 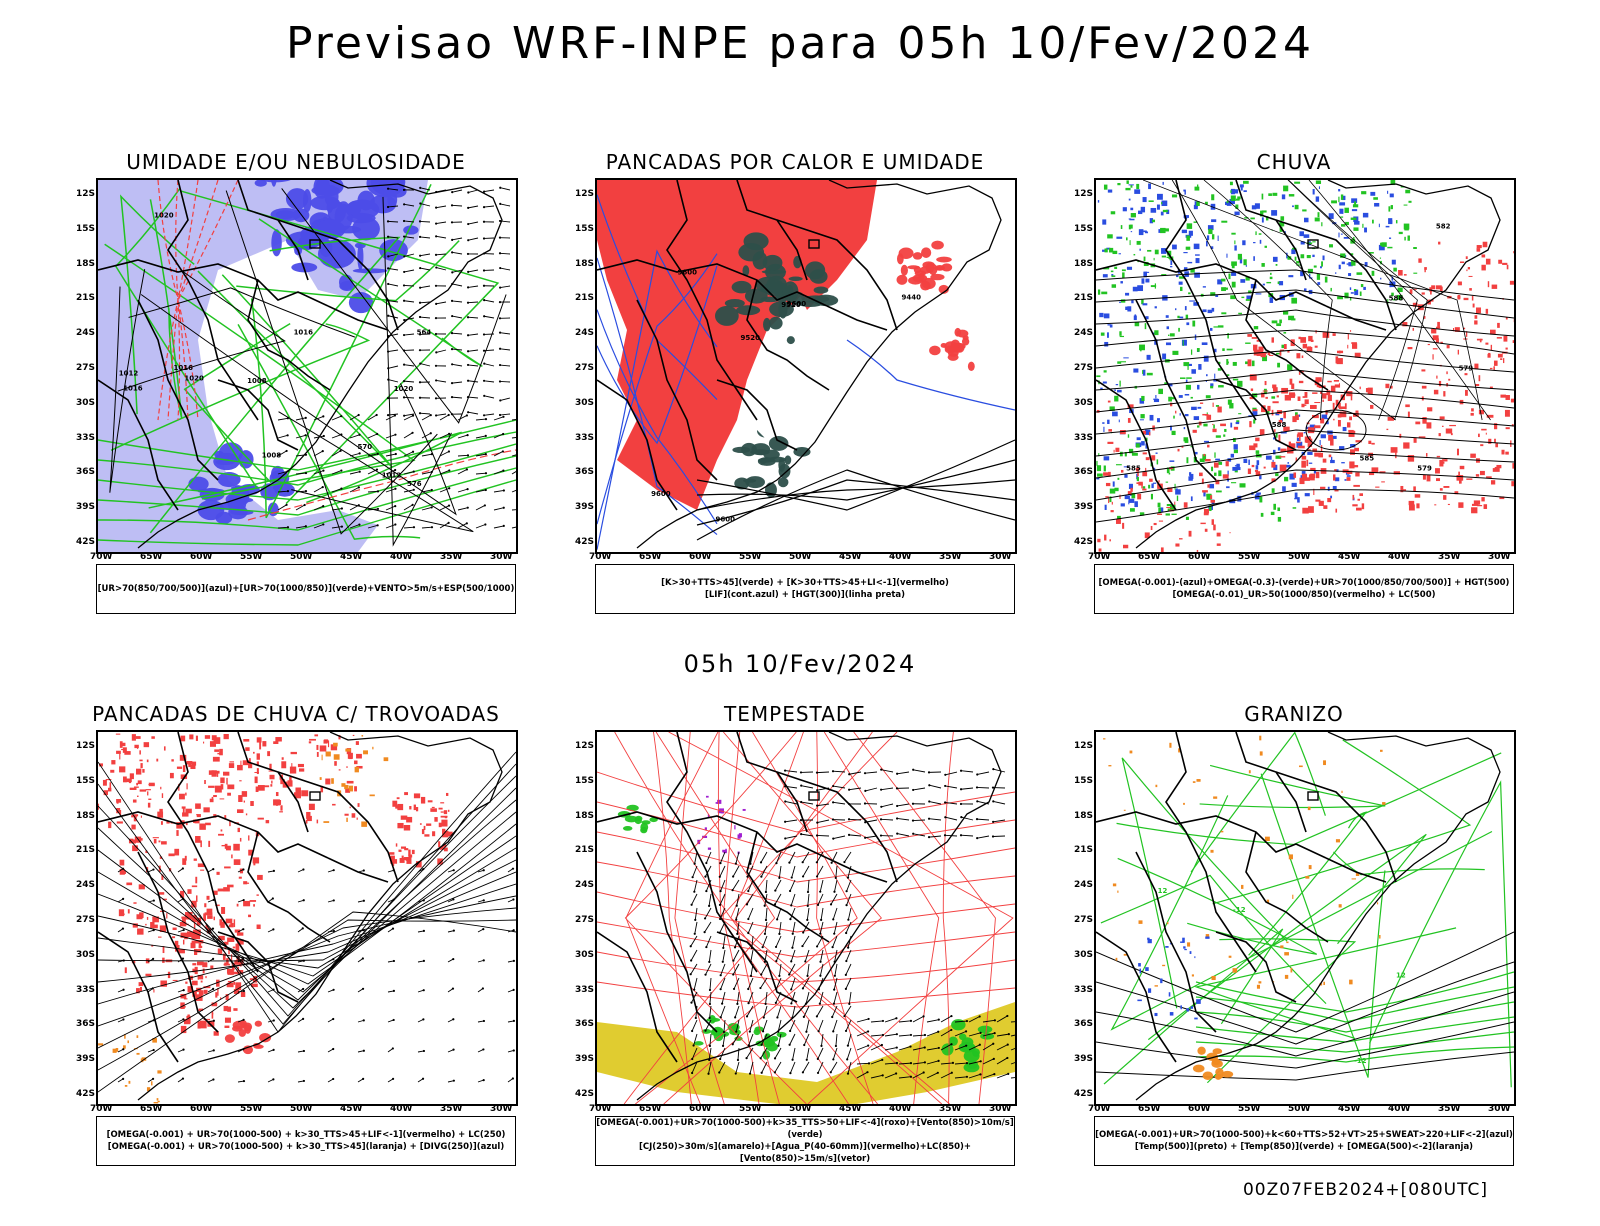 What do you see at coordinates (1163, 891) in the screenshot?
I see `contour-label: 12` at bounding box center [1163, 891].